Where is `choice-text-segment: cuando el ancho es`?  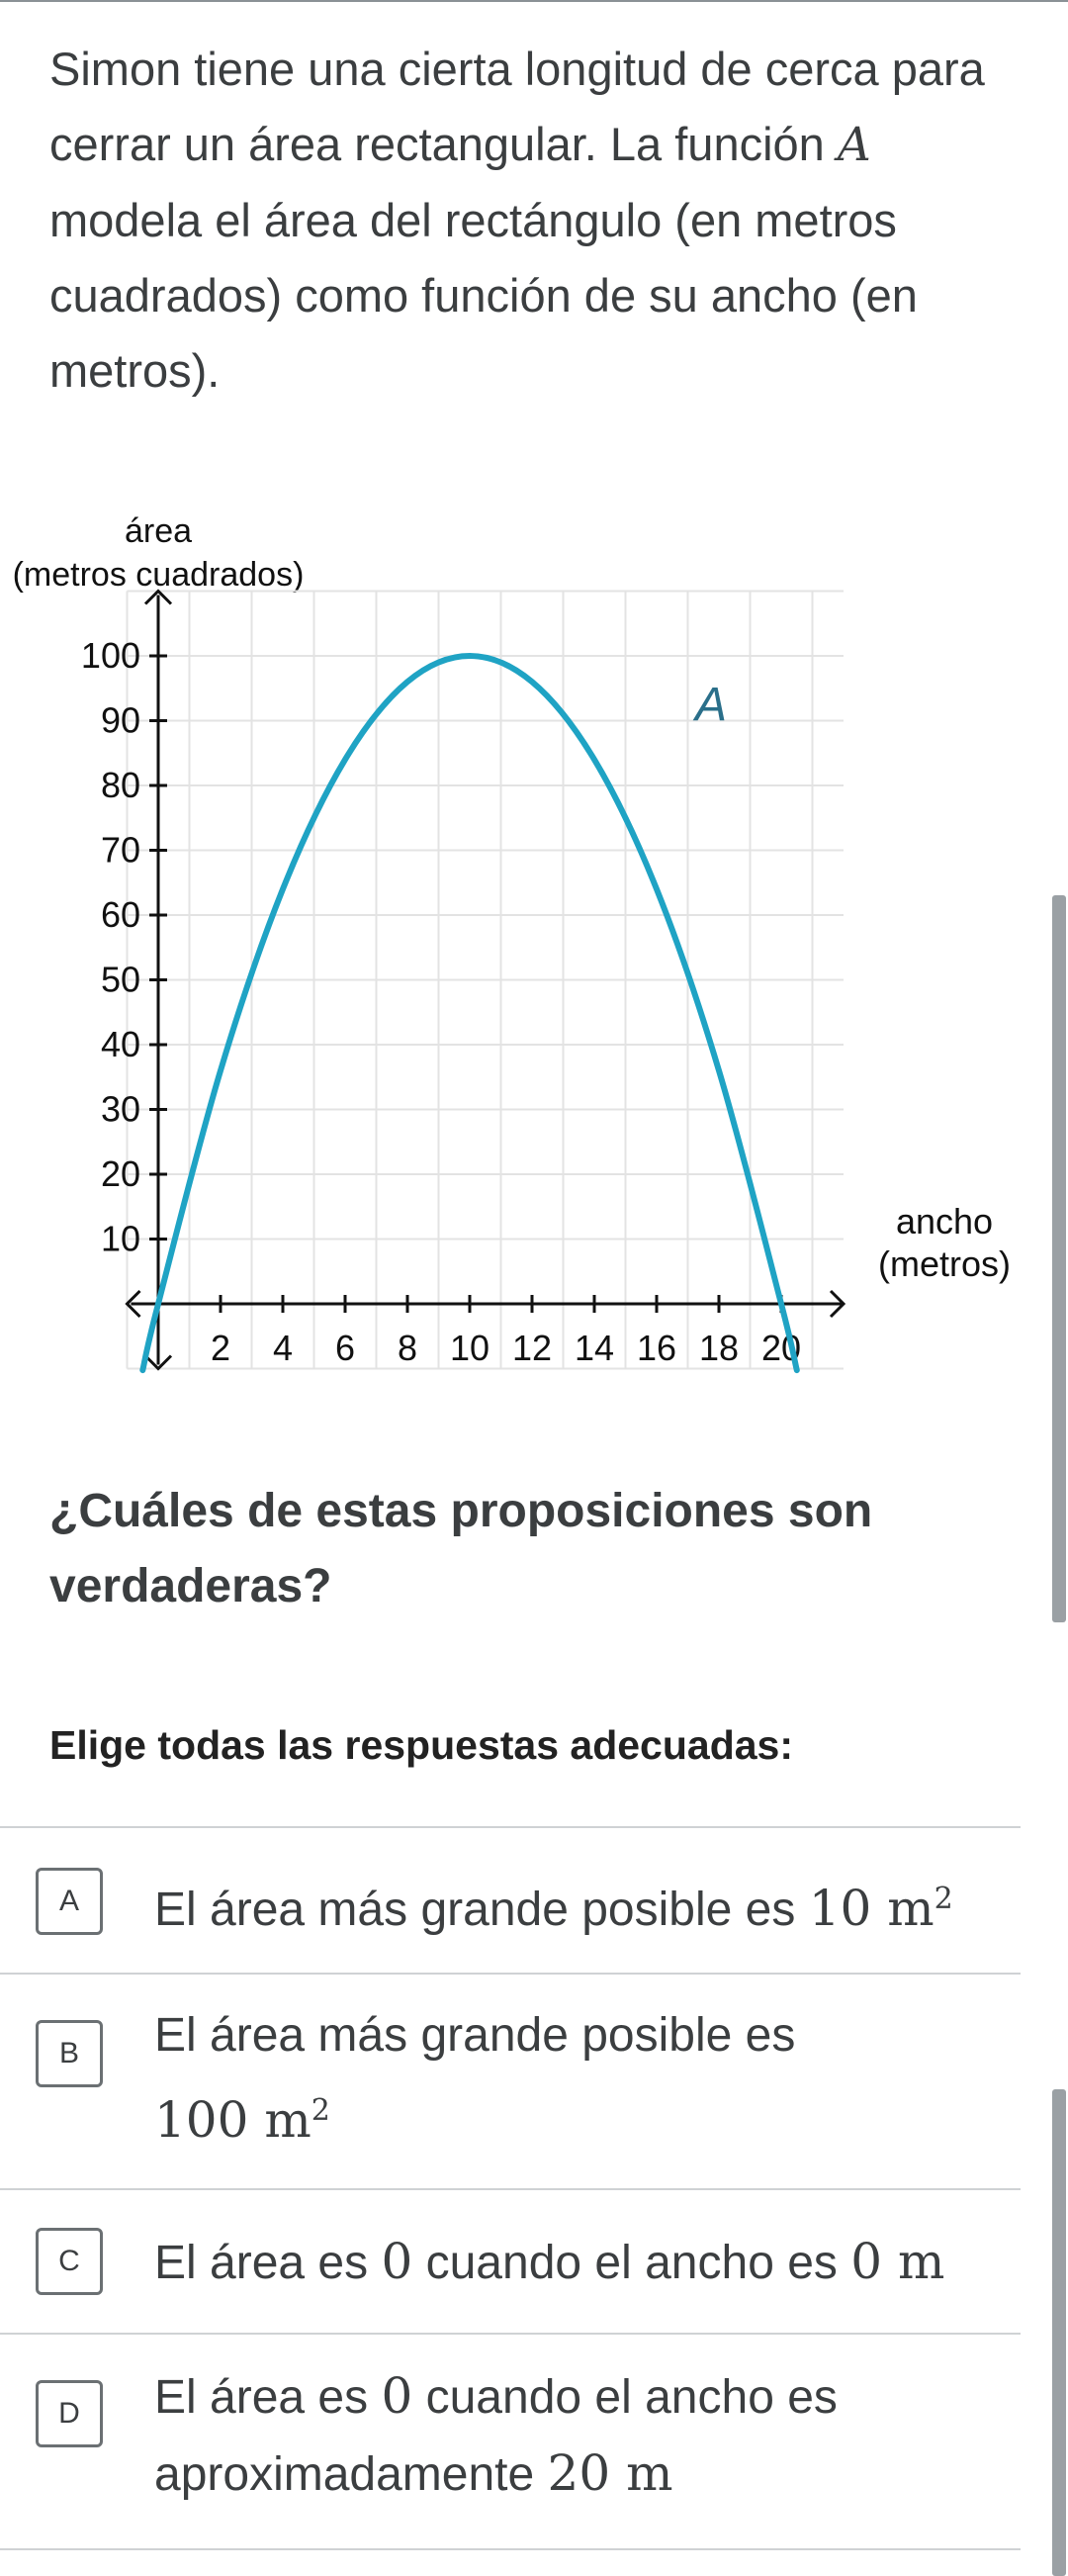
choice-text-segment: cuando el ancho es is located at coordinates (631, 2263).